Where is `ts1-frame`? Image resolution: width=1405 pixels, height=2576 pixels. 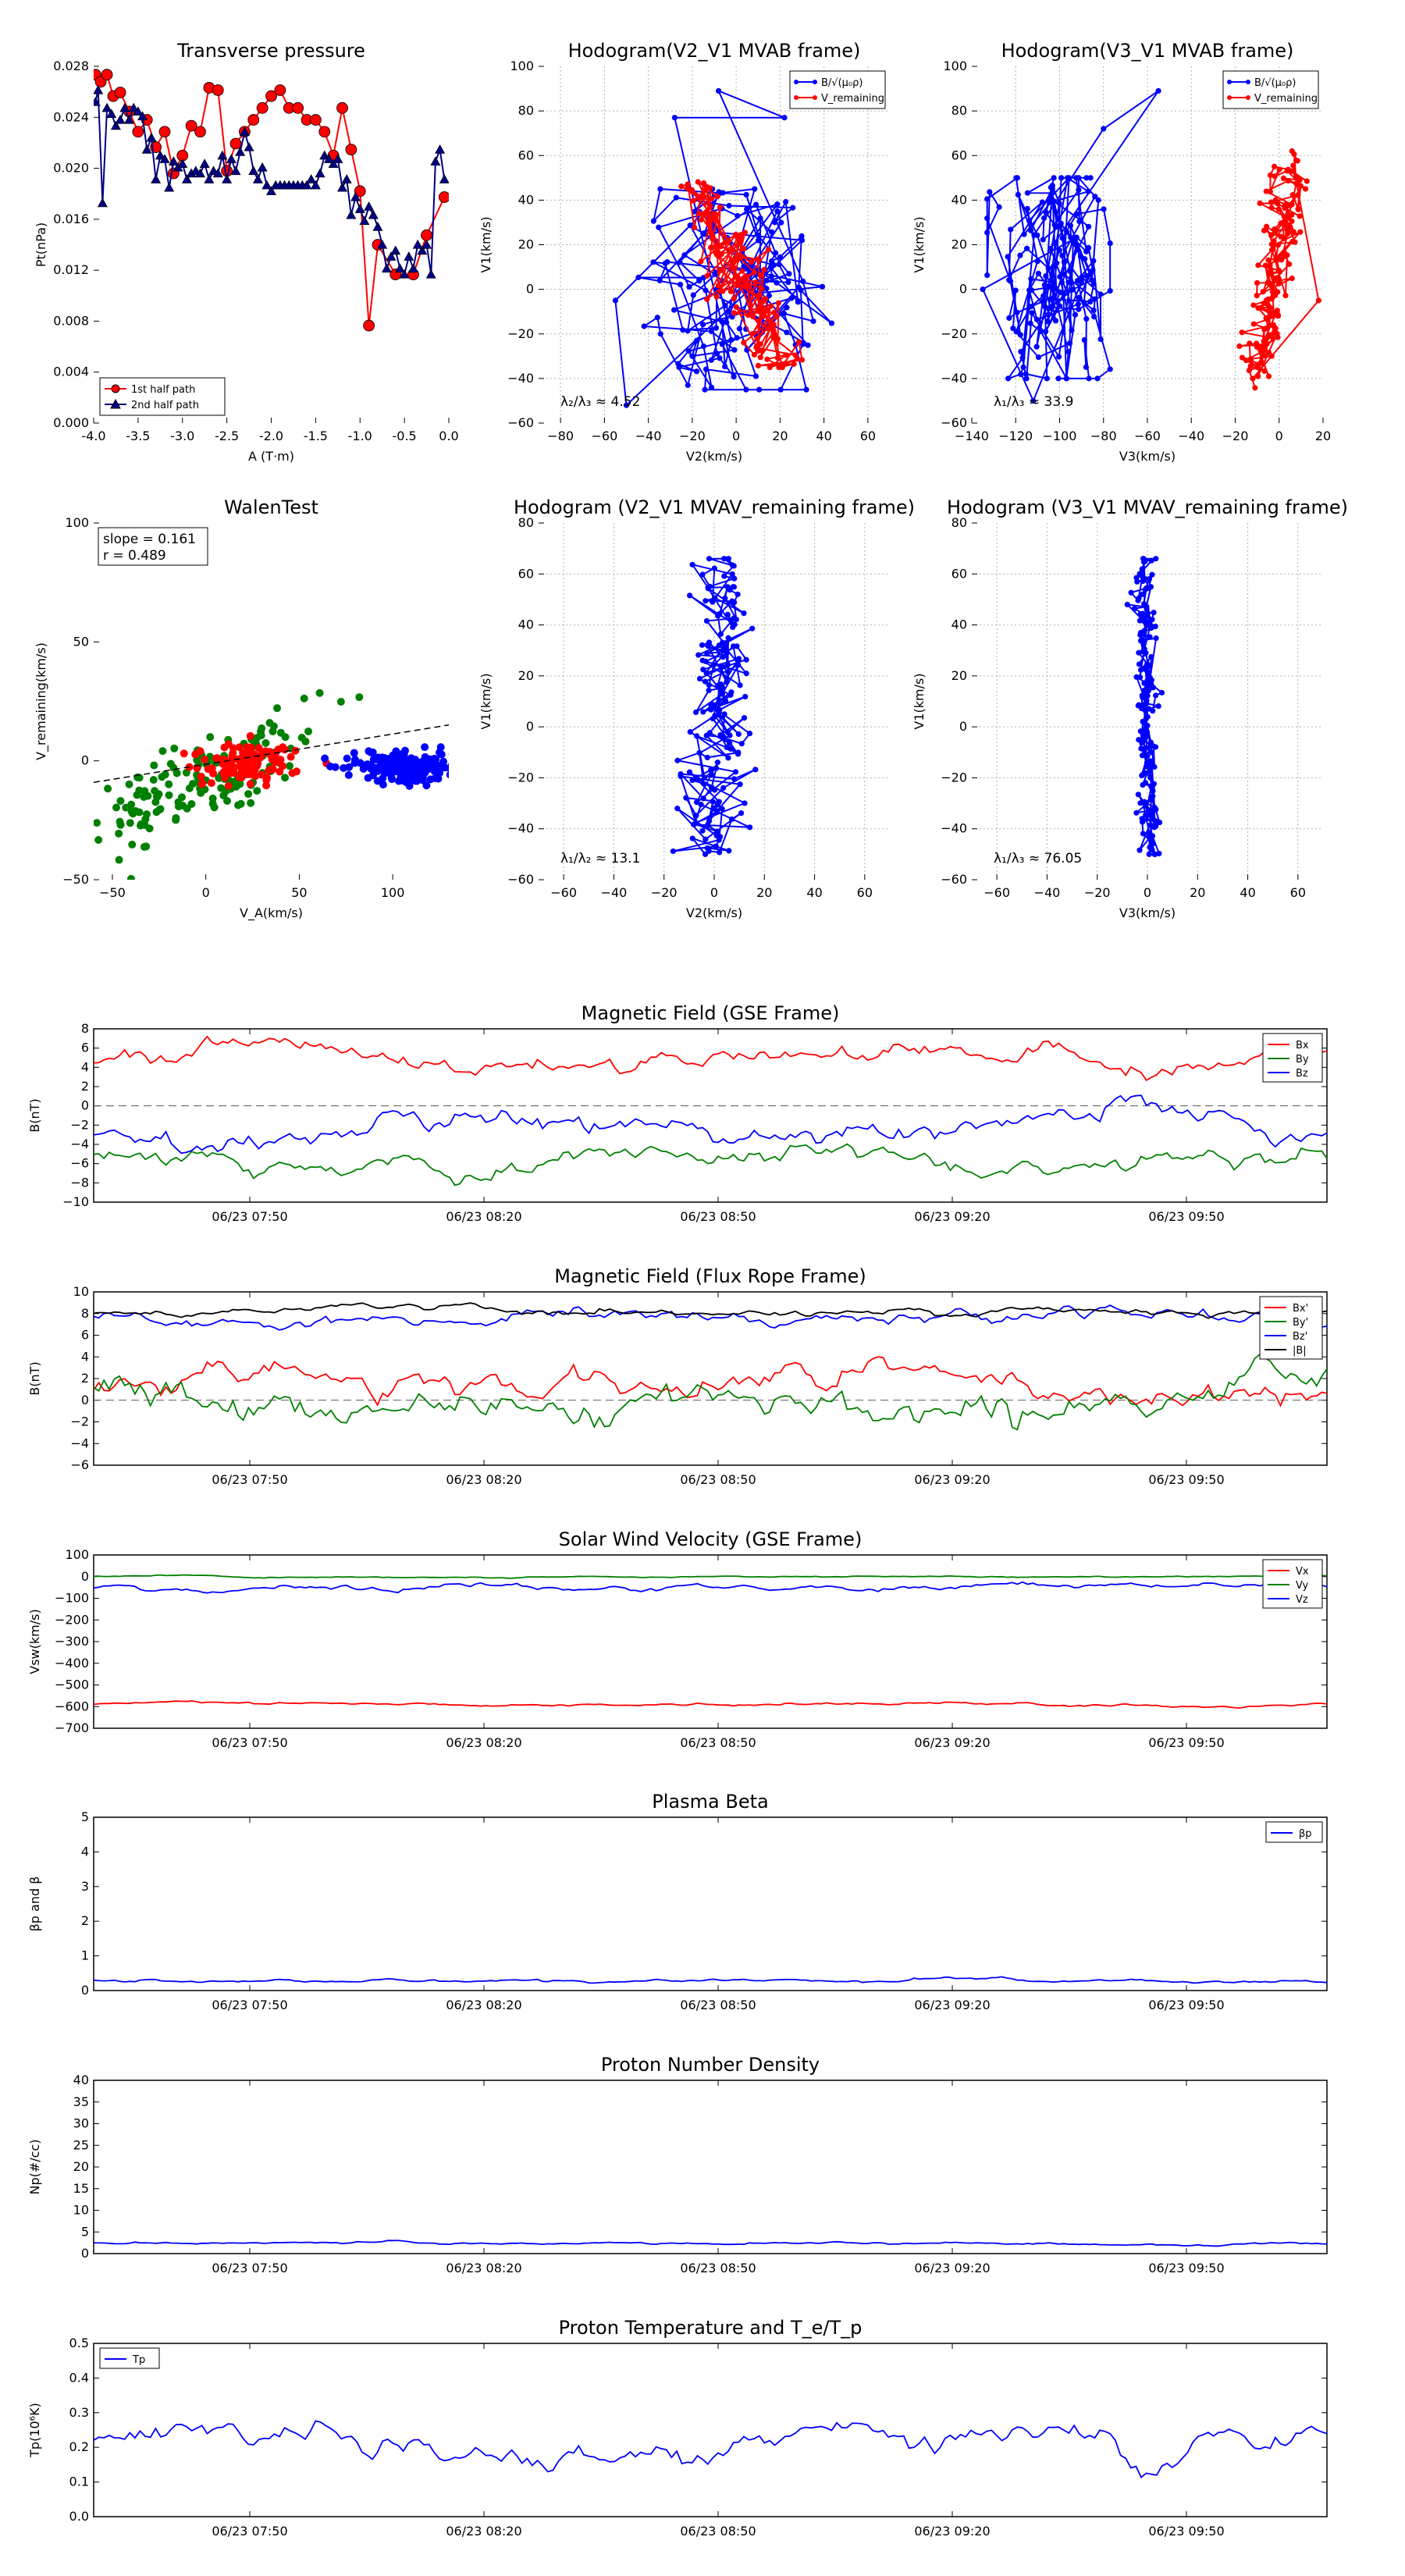
ts1-frame is located at coordinates (711, 1115).